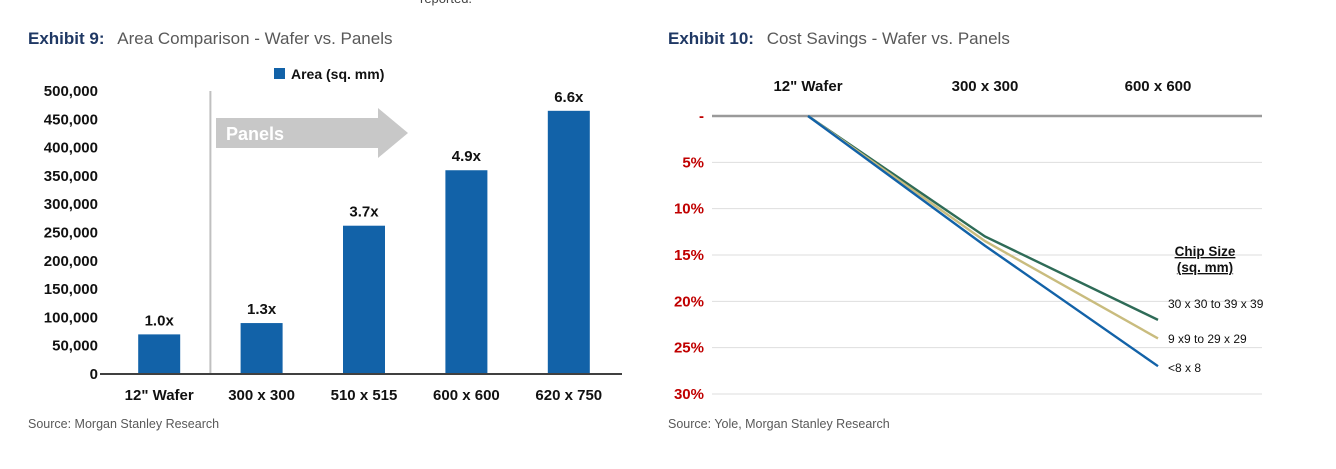 The width and height of the screenshot is (1336, 469). I want to click on area-legend-swatch, so click(279, 73).